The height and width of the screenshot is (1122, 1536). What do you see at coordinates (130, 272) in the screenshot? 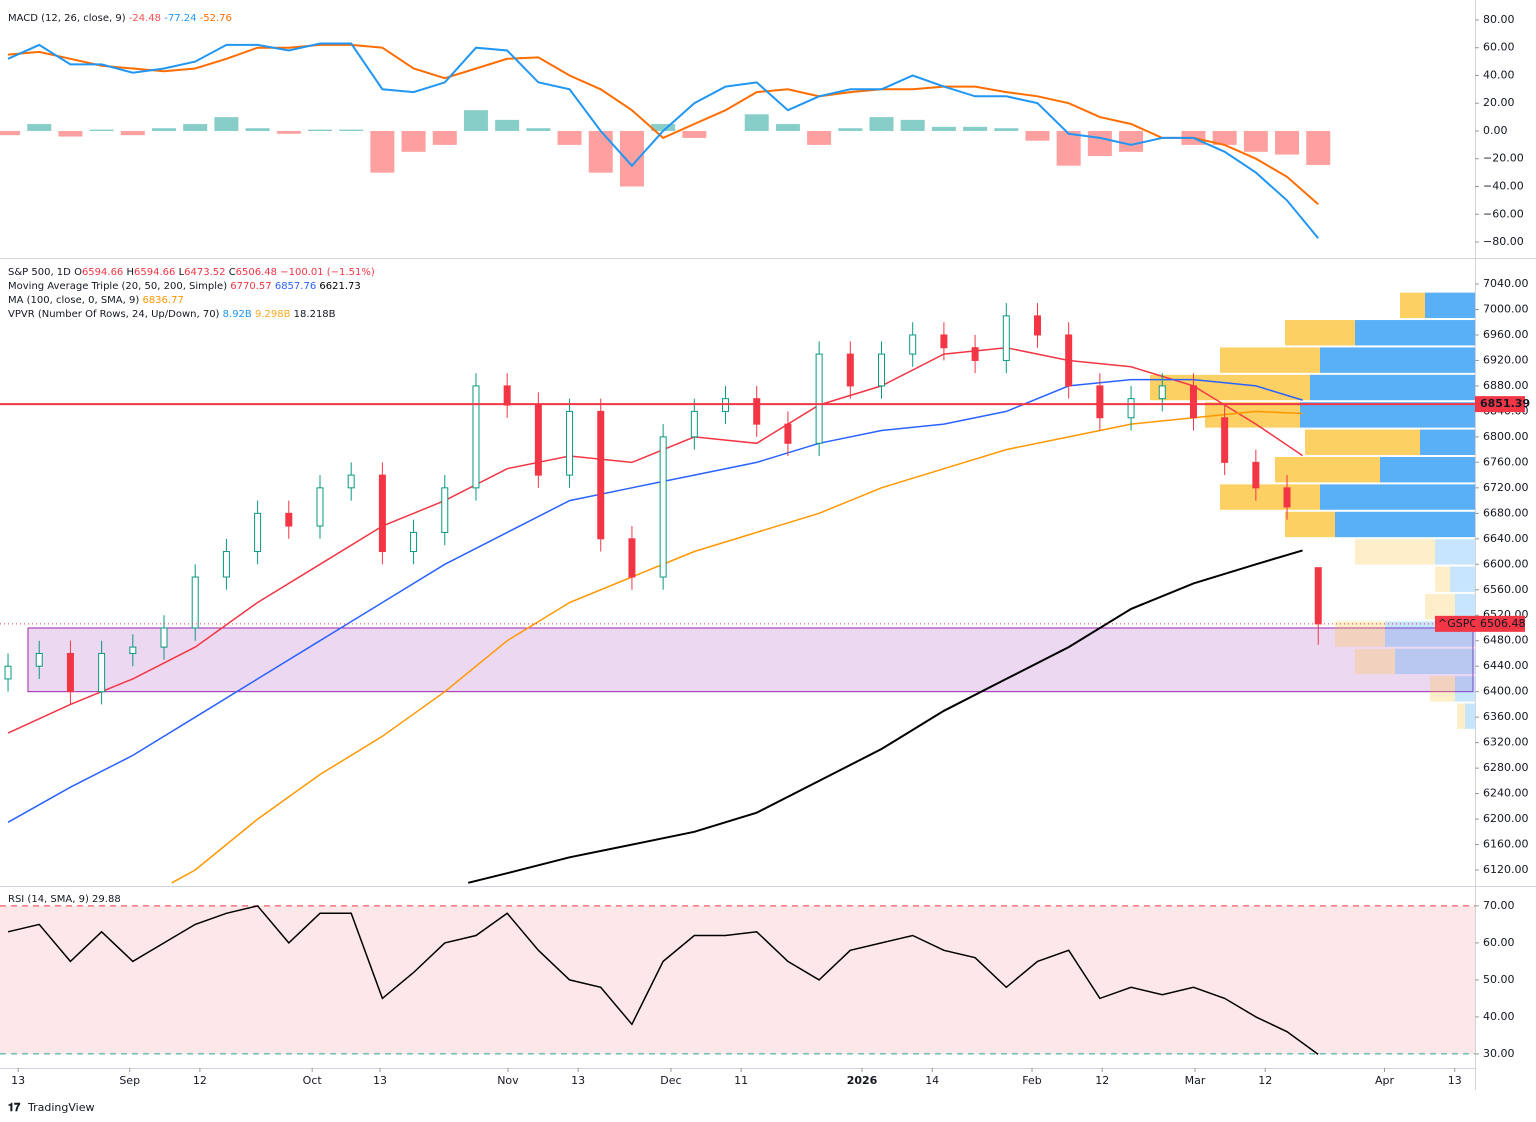
I see `legend-ohlc: H` at bounding box center [130, 272].